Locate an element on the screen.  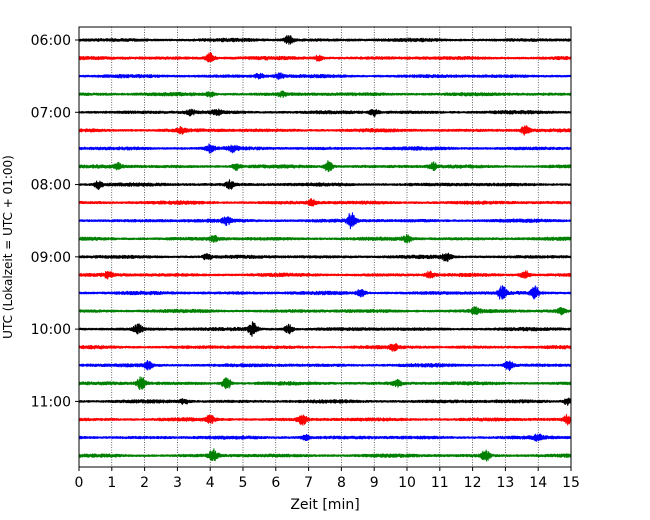
x-tick-label: 7 is located at coordinates (308, 483).